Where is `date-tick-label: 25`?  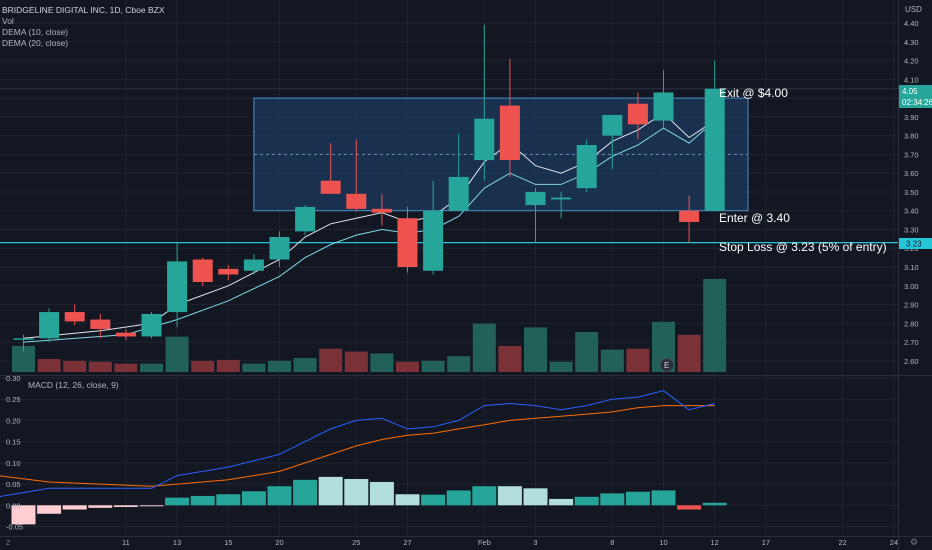 date-tick-label: 25 is located at coordinates (356, 542).